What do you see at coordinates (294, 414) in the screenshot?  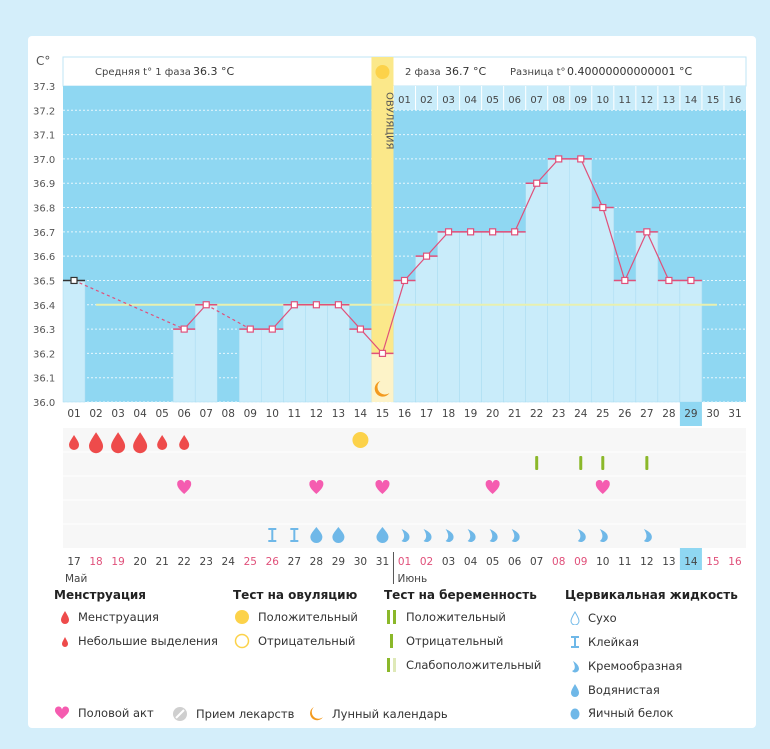 I see `cycle-day-label: 11` at bounding box center [294, 414].